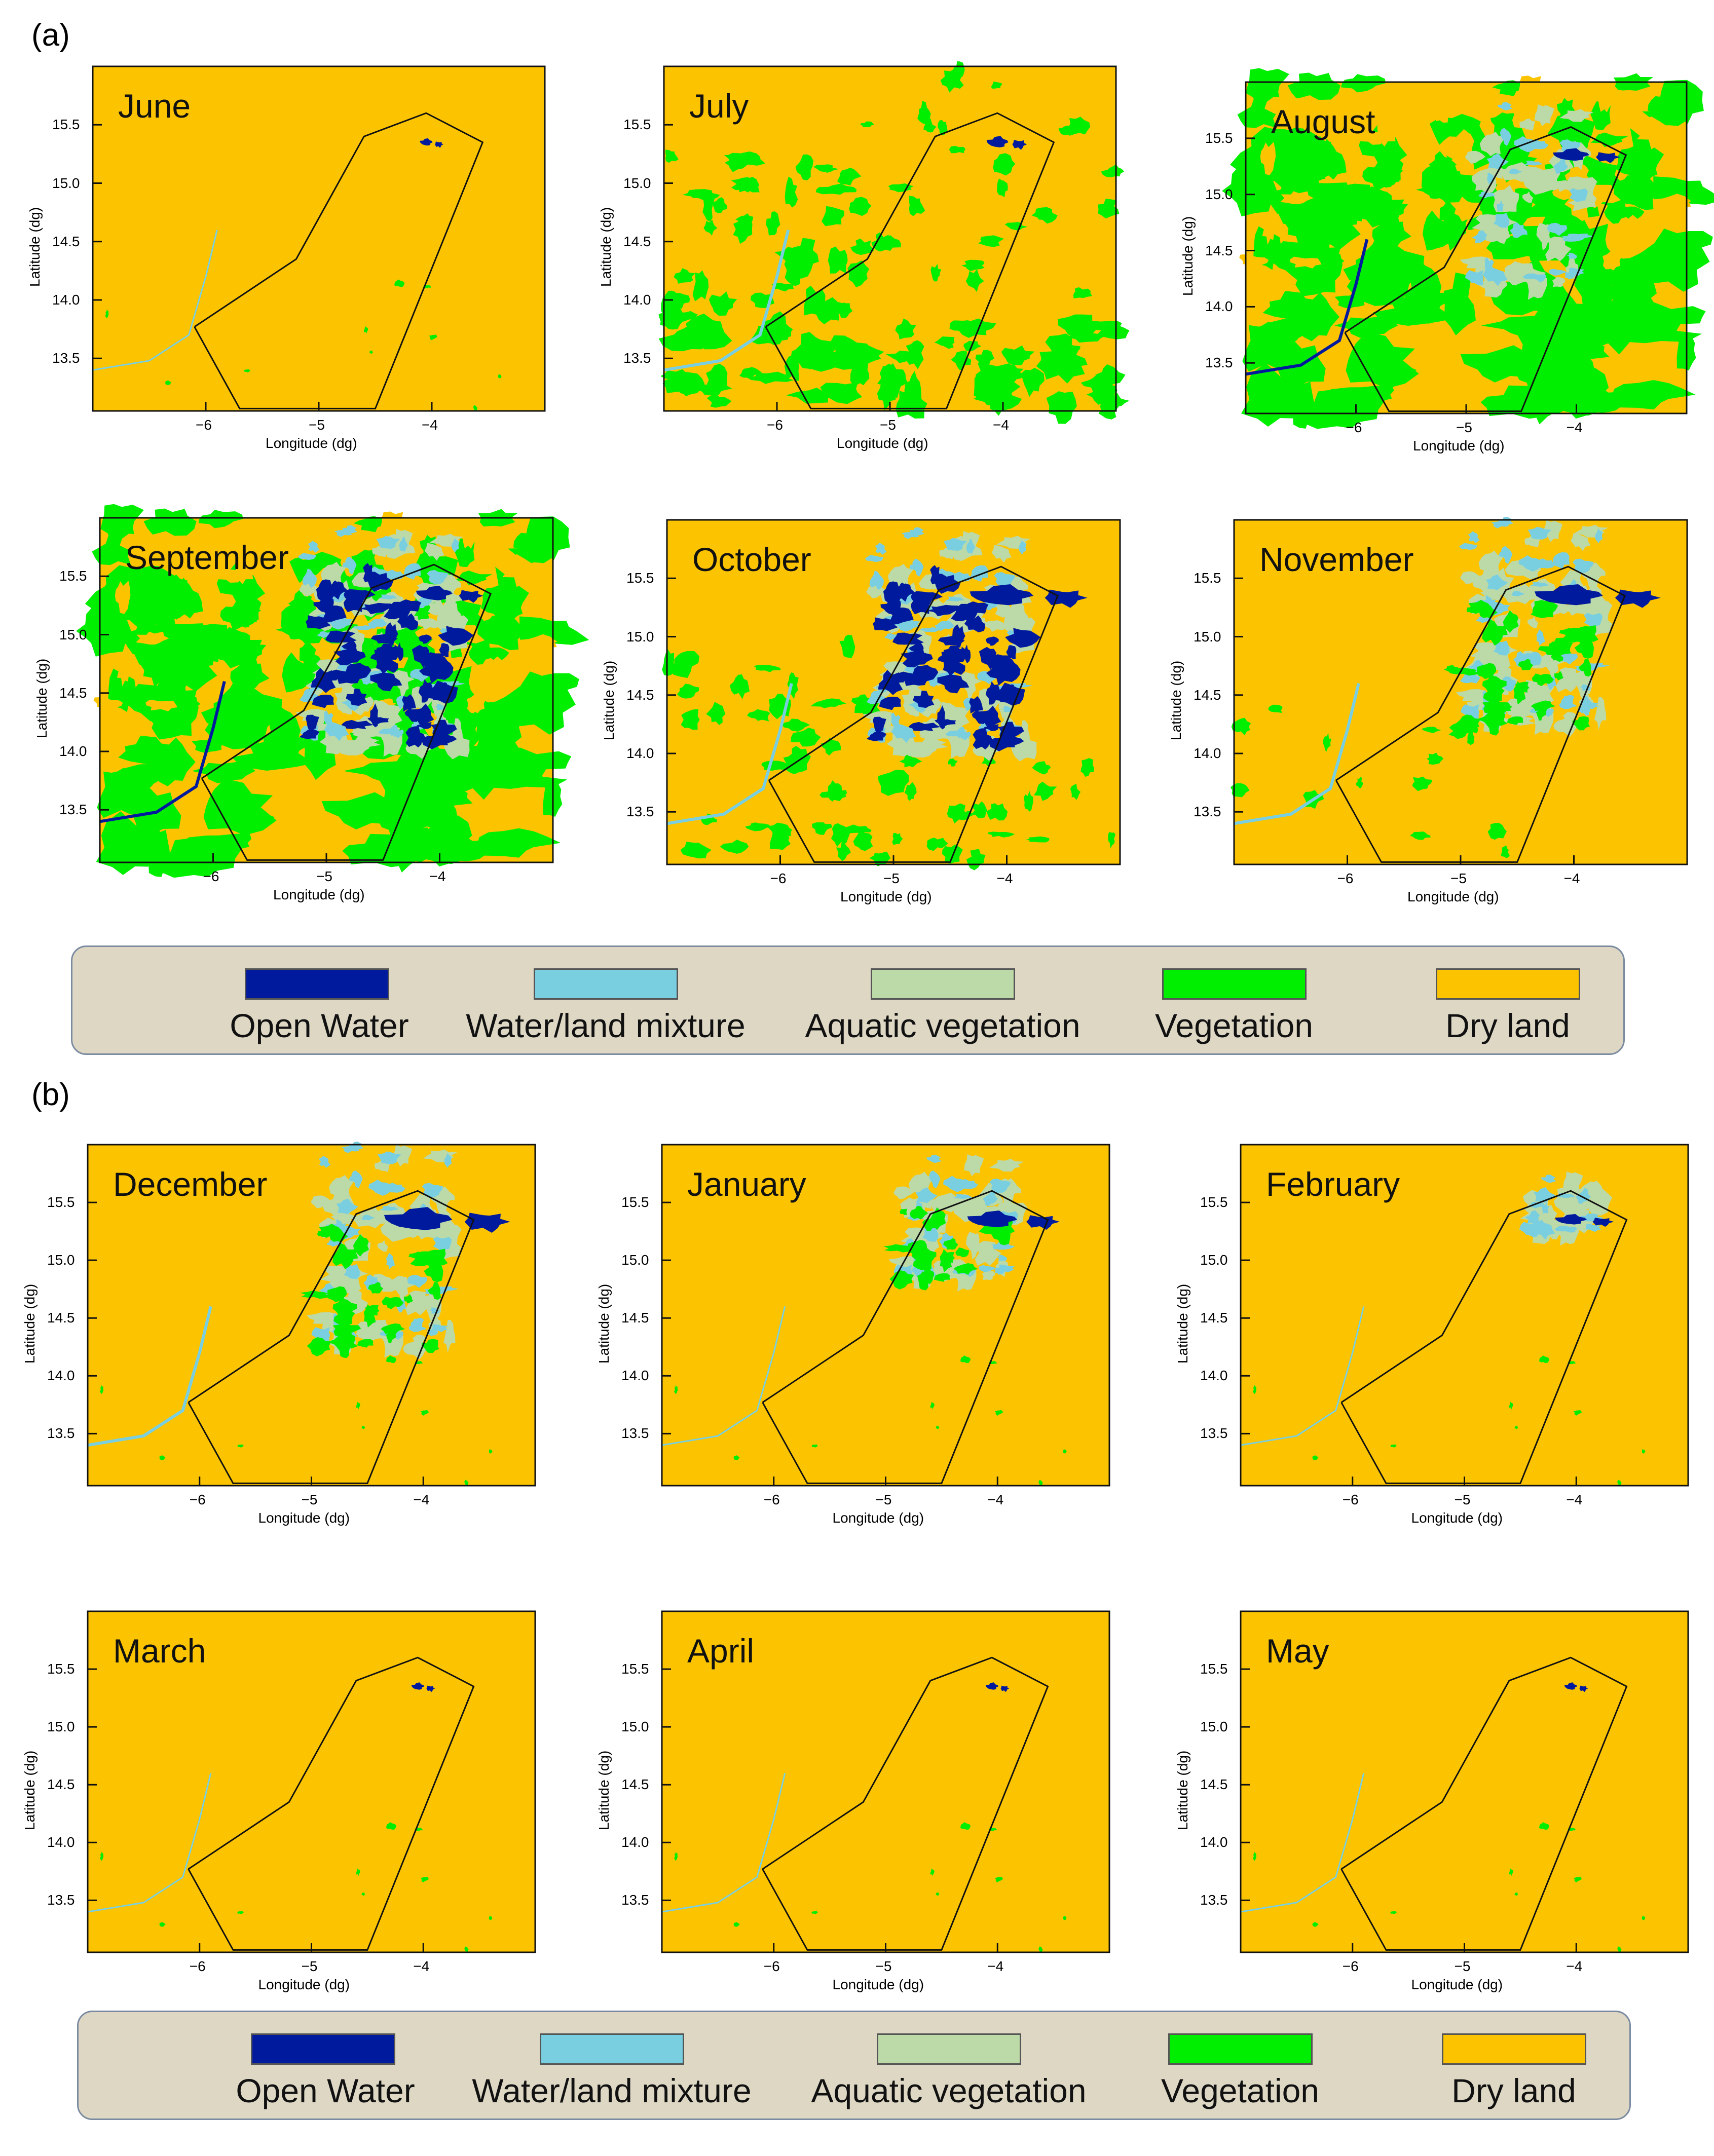 Image resolution: width=1714 pixels, height=2156 pixels. Describe the element at coordinates (1507, 1025) in the screenshot. I see `legend-label: Dry land` at that location.